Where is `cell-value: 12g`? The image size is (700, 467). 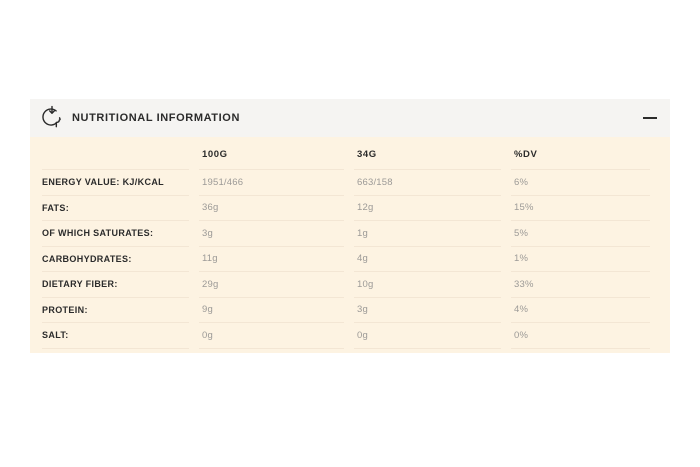
cell-value: 12g is located at coordinates (427, 208).